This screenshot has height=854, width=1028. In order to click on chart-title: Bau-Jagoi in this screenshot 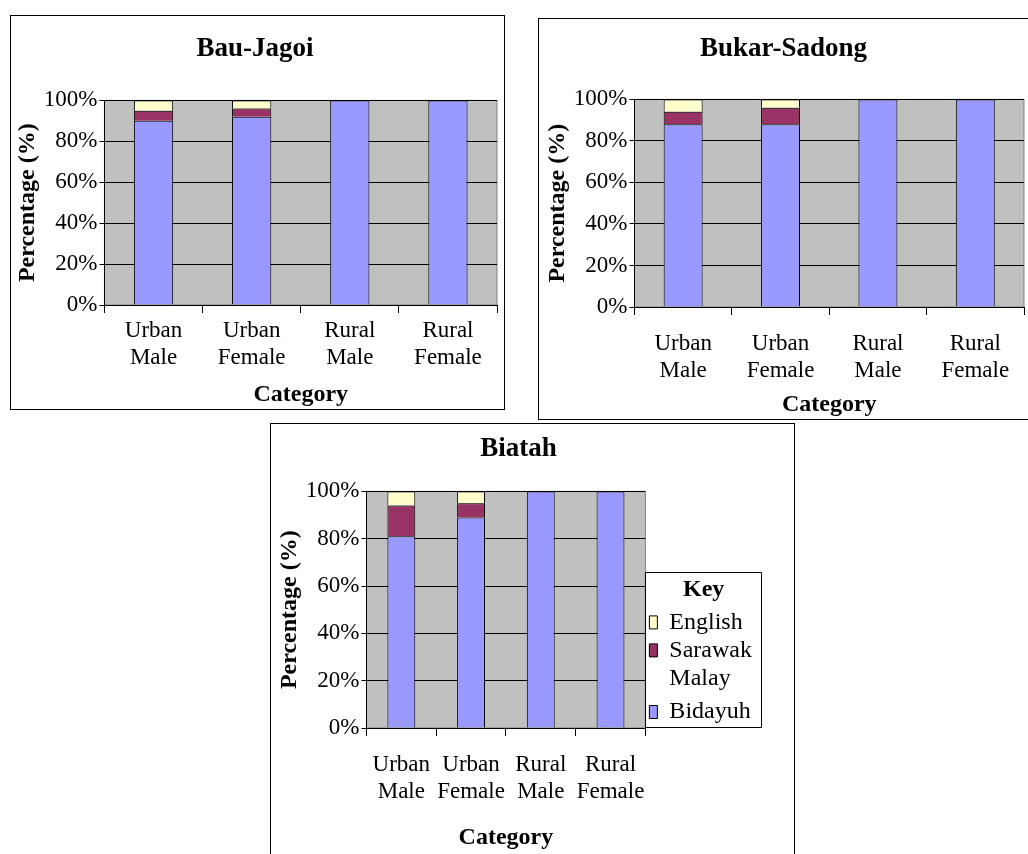, I will do `click(255, 47)`.